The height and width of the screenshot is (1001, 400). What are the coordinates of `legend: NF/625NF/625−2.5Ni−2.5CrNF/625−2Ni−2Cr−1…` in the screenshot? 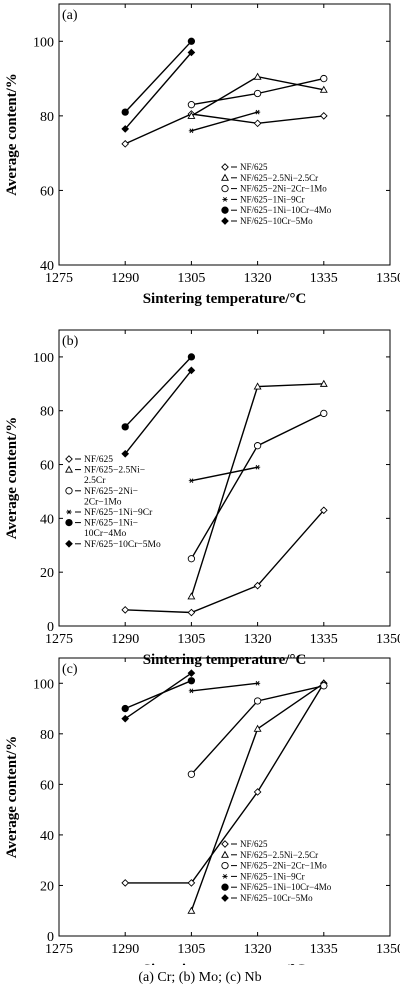 It's located at (276, 194).